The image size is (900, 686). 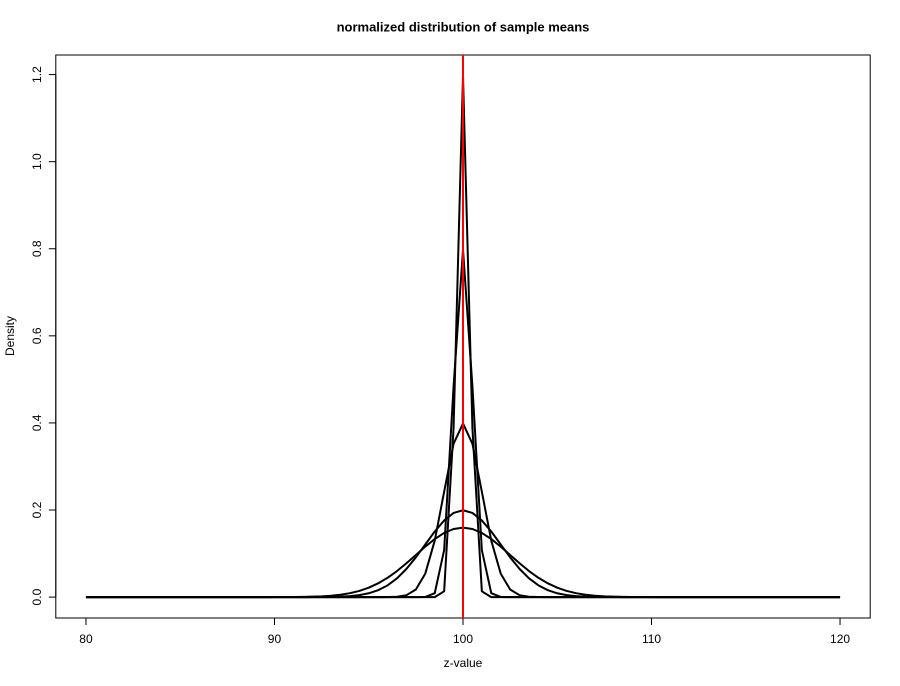 I want to click on y-tick-label: 0.6, so click(x=37, y=335).